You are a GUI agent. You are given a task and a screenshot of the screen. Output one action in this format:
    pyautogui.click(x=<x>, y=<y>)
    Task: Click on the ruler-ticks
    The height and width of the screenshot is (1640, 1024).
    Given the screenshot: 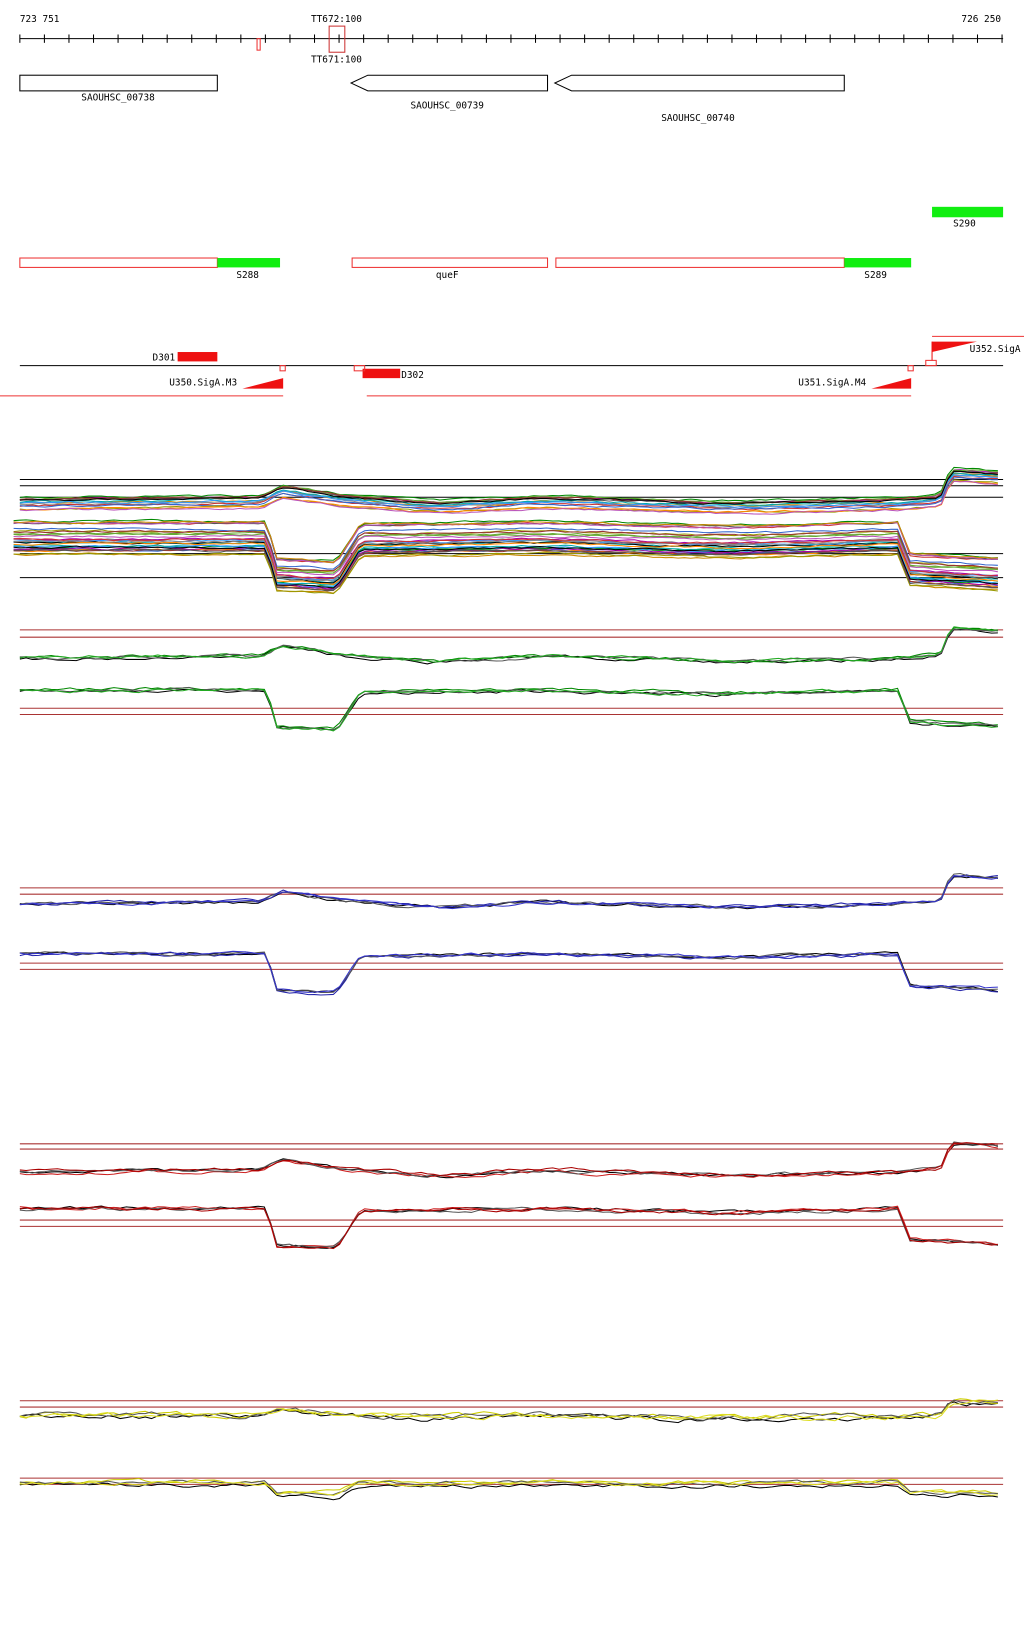 What is the action you would take?
    pyautogui.click(x=511, y=38)
    